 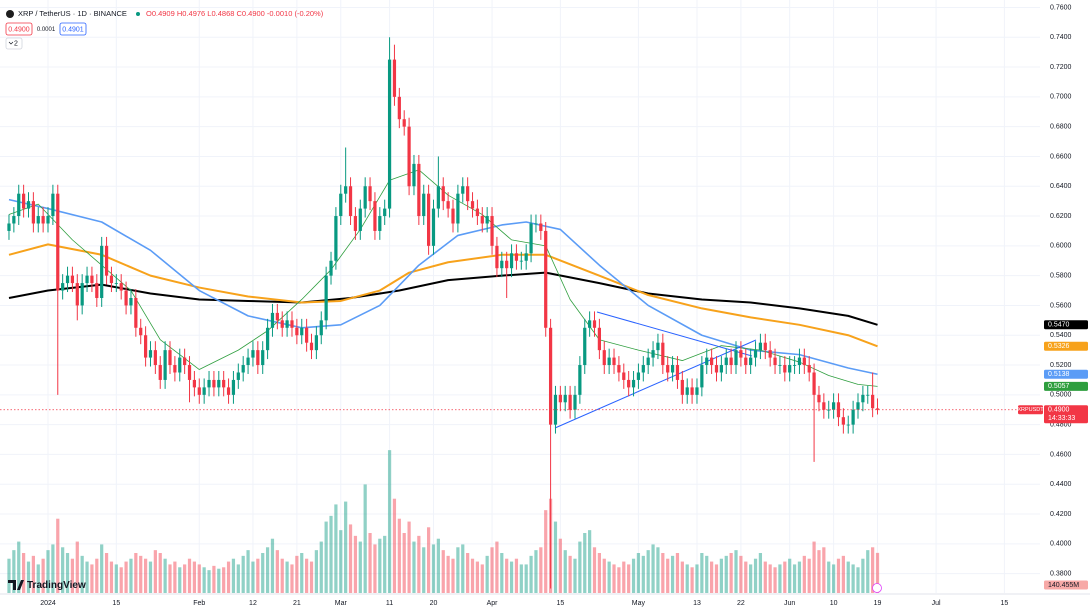 I want to click on replay-icon, so click(x=877, y=588).